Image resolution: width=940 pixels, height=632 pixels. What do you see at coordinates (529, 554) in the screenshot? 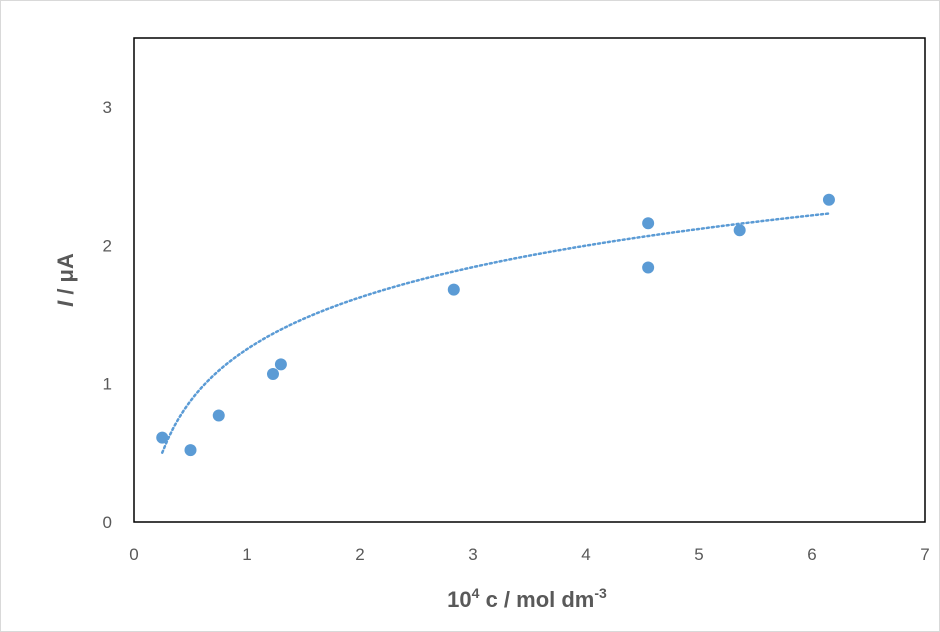
I see `x-tick-labels: 0 1 2 3 4 5 6 7` at bounding box center [529, 554].